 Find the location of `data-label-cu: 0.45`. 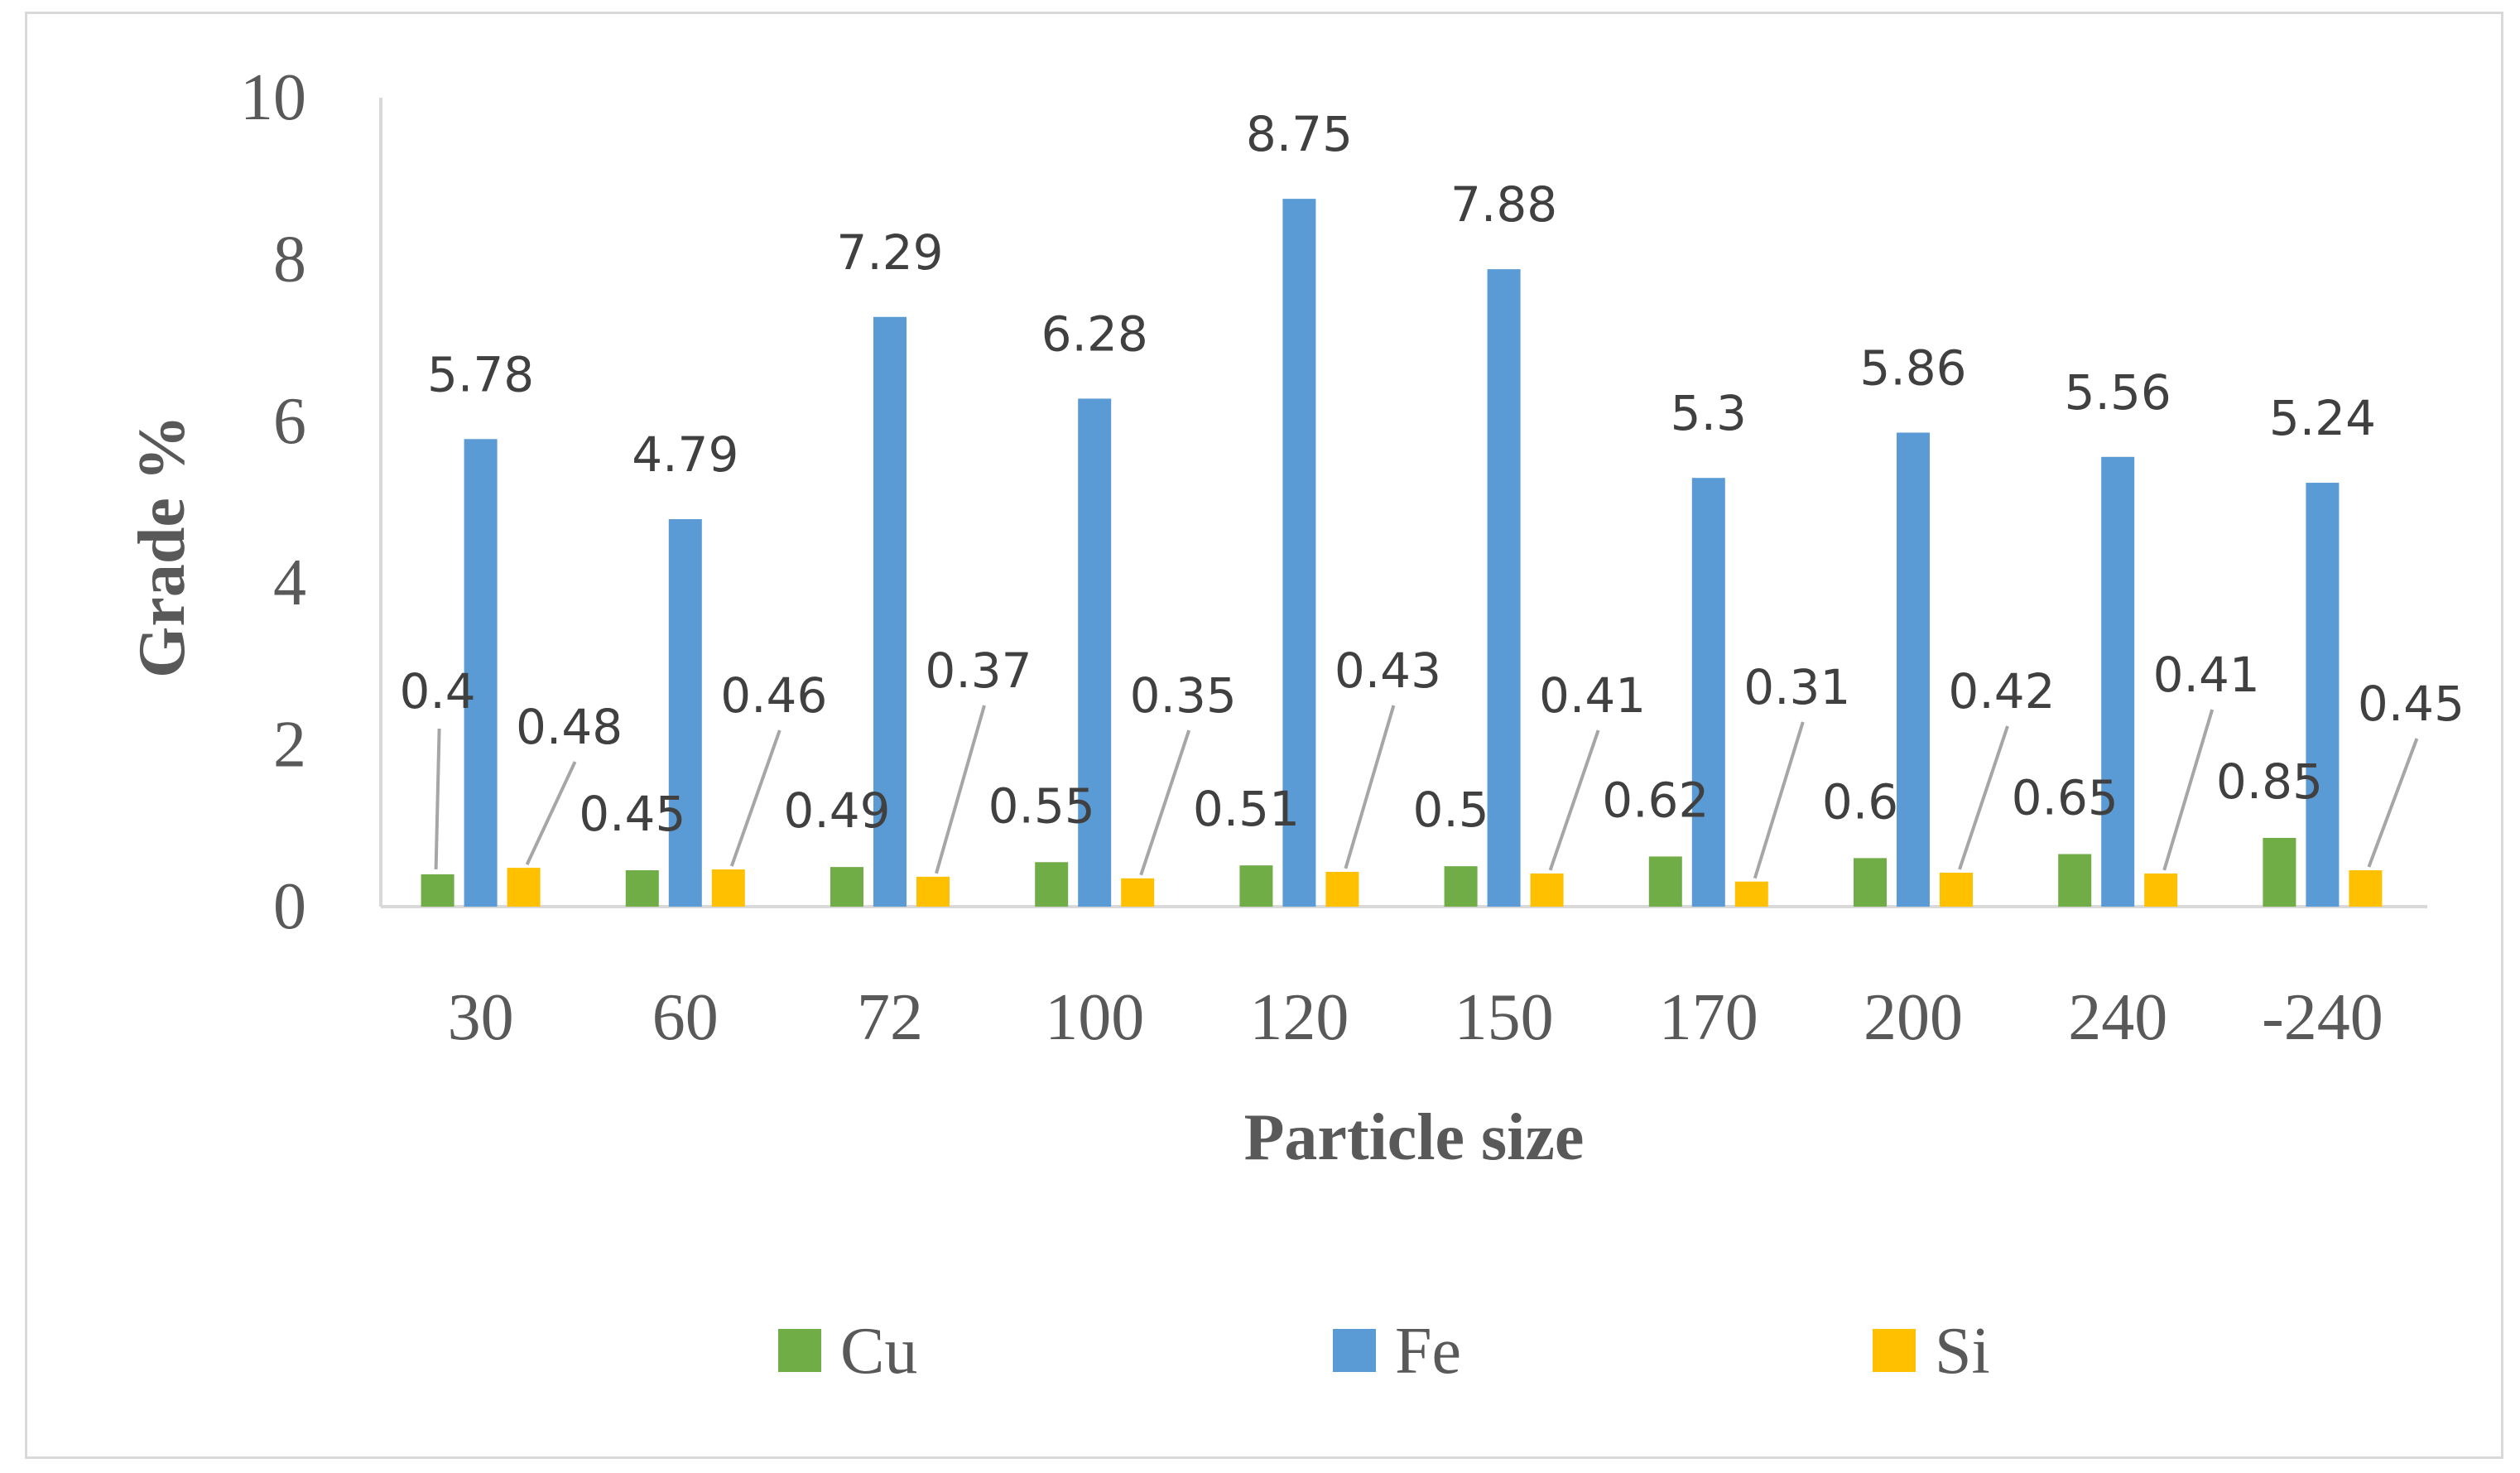

data-label-cu: 0.45 is located at coordinates (632, 814).